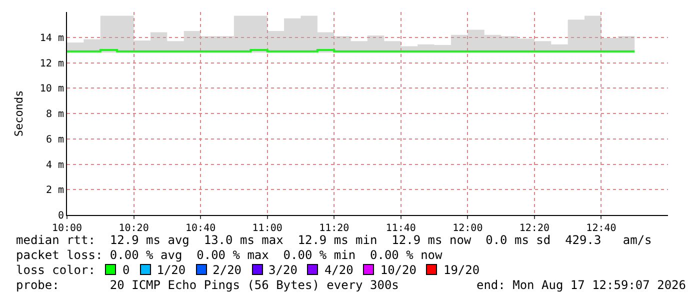  Describe the element at coordinates (467, 228) in the screenshot. I see `x-tick-label: 12:00` at that location.